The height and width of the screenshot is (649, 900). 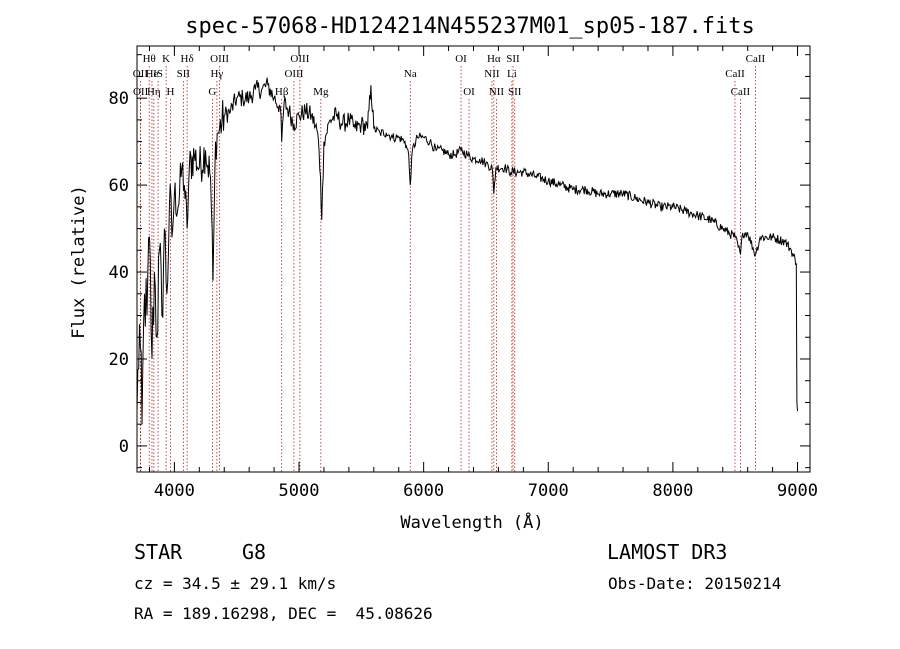 What do you see at coordinates (119, 99) in the screenshot?
I see `y-tick-label: 80` at bounding box center [119, 99].